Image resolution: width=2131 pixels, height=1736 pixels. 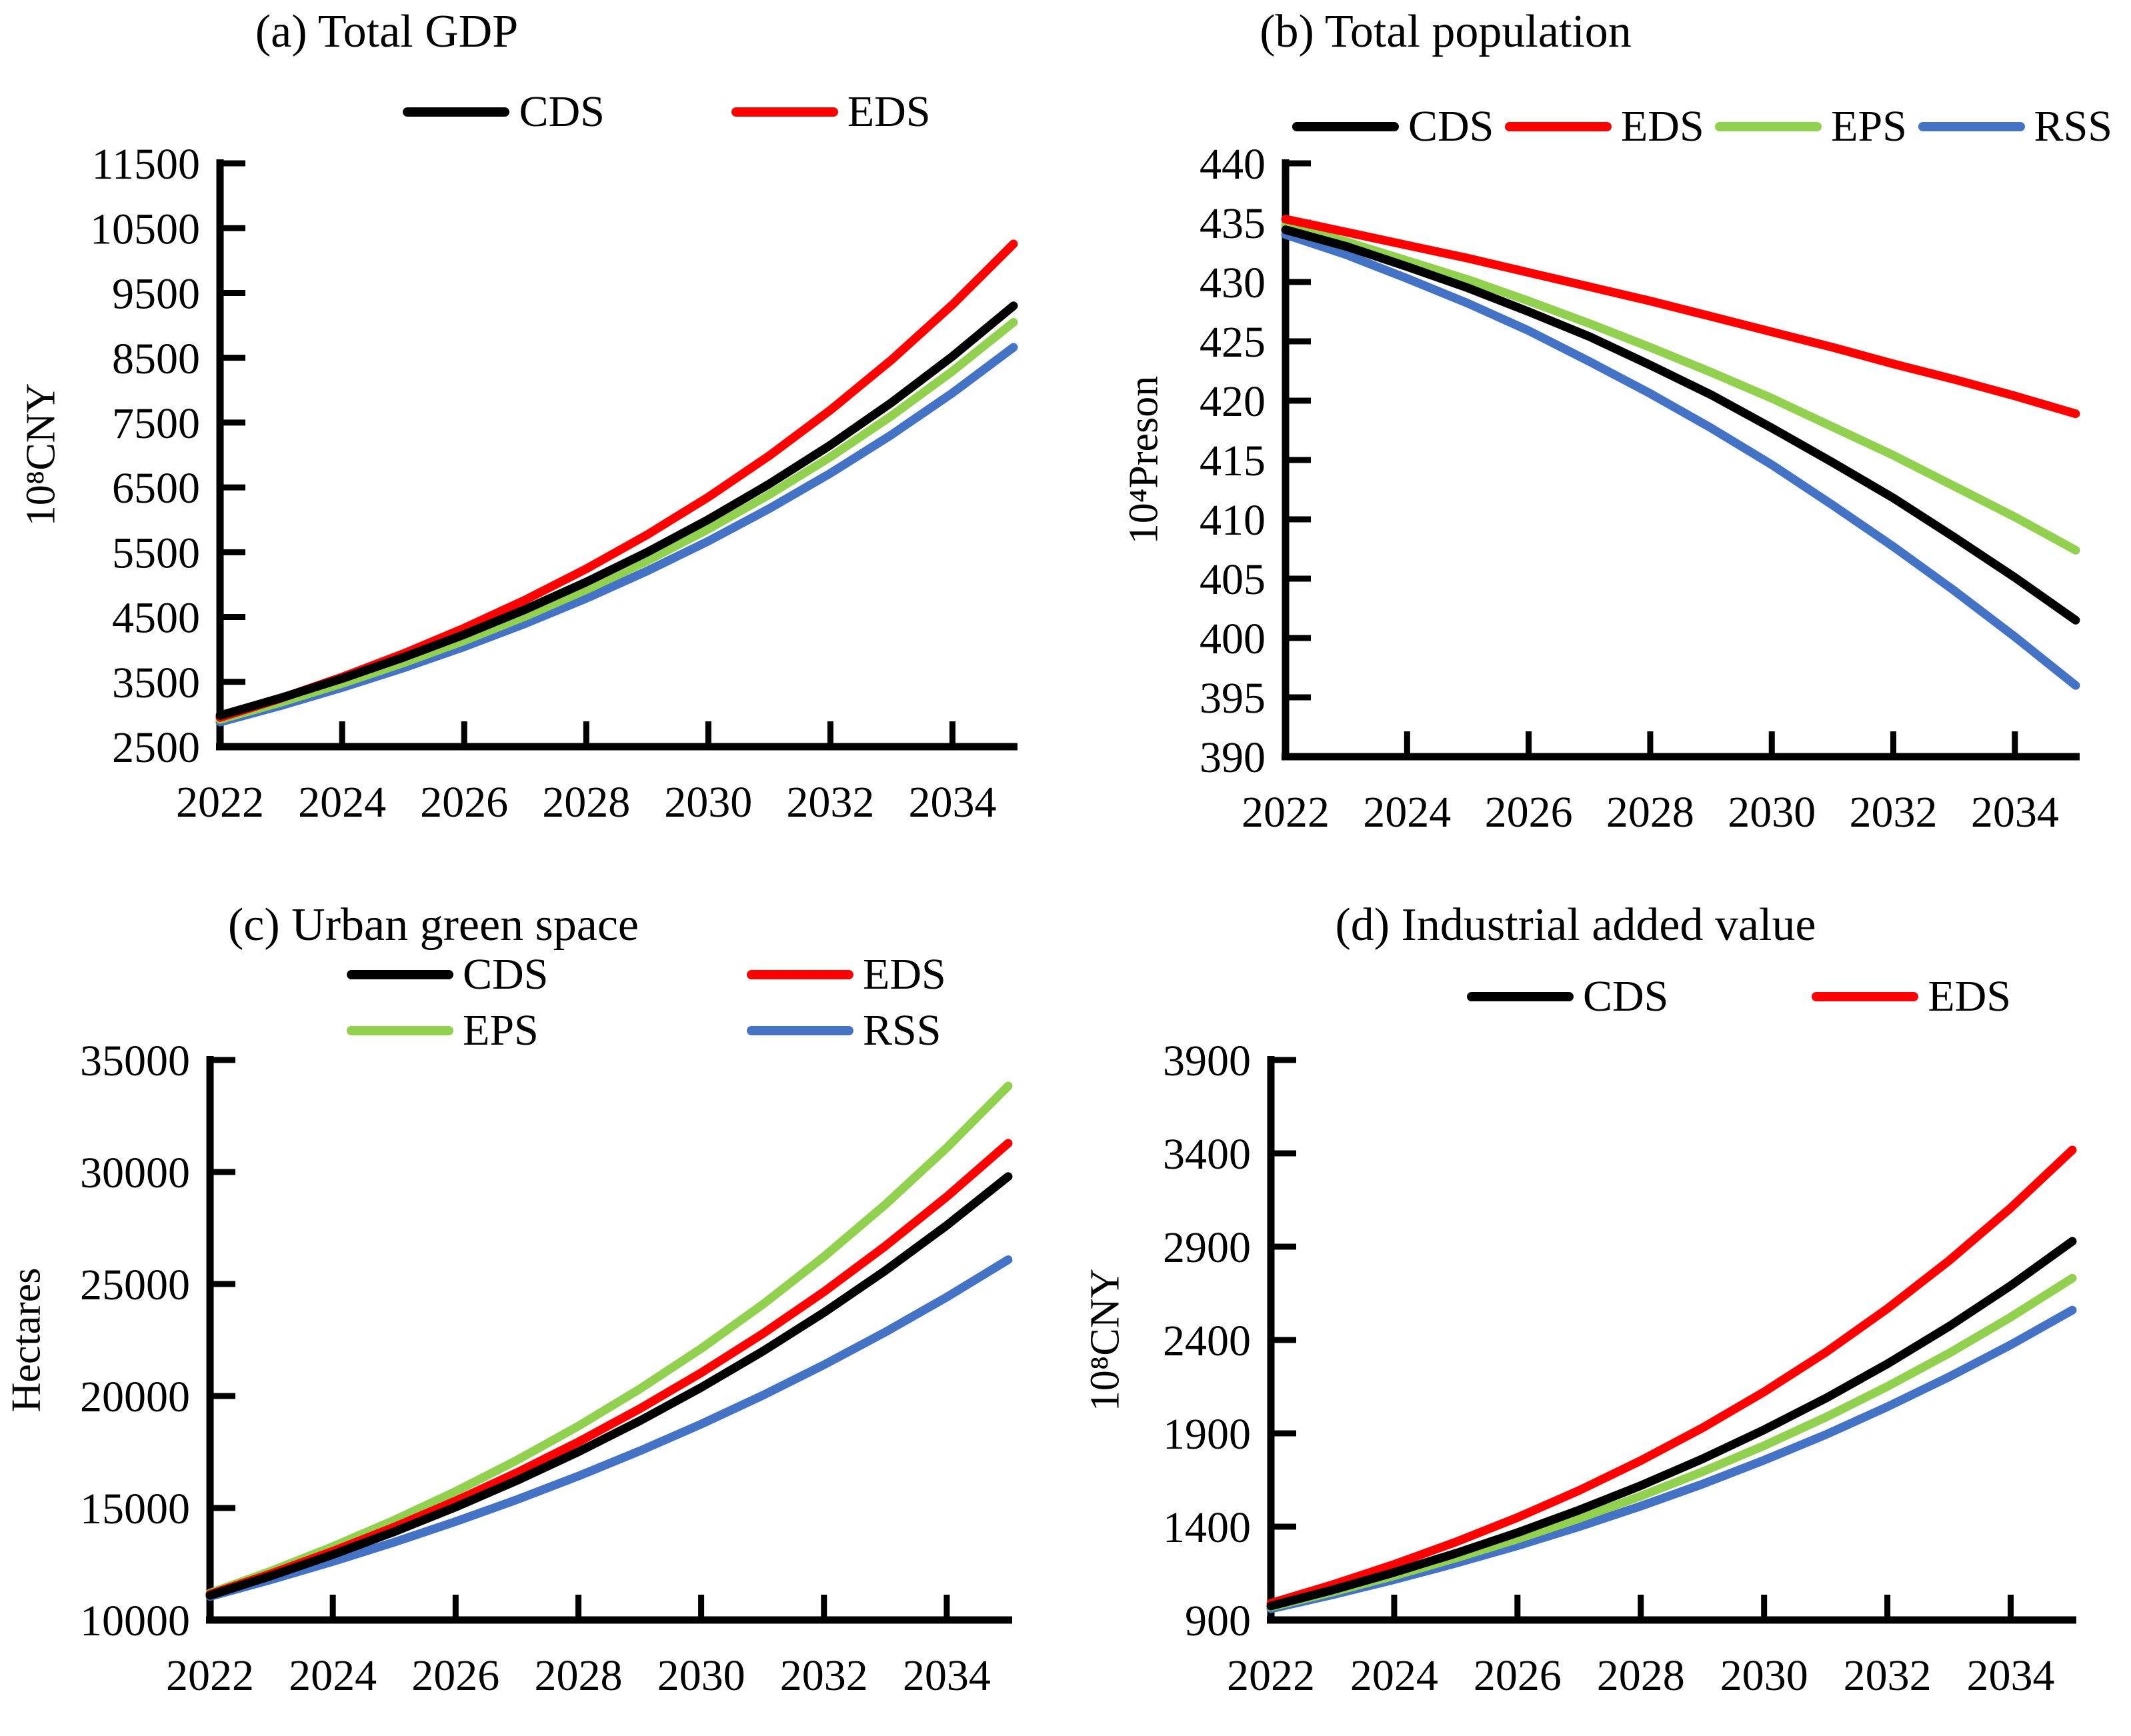 I want to click on panel-title: (c) Urban green space, so click(x=433, y=925).